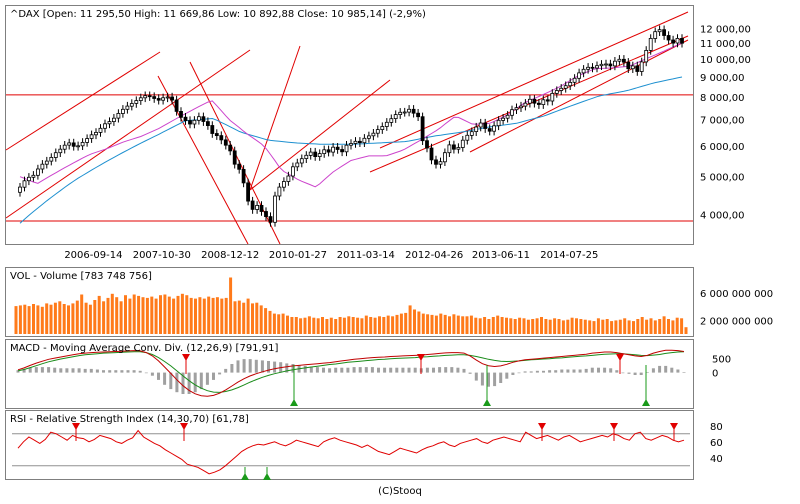 This screenshot has width=800, height=504. Describe the element at coordinates (722, 215) in the screenshot. I see `price-y-tick: 4 000,00` at that location.